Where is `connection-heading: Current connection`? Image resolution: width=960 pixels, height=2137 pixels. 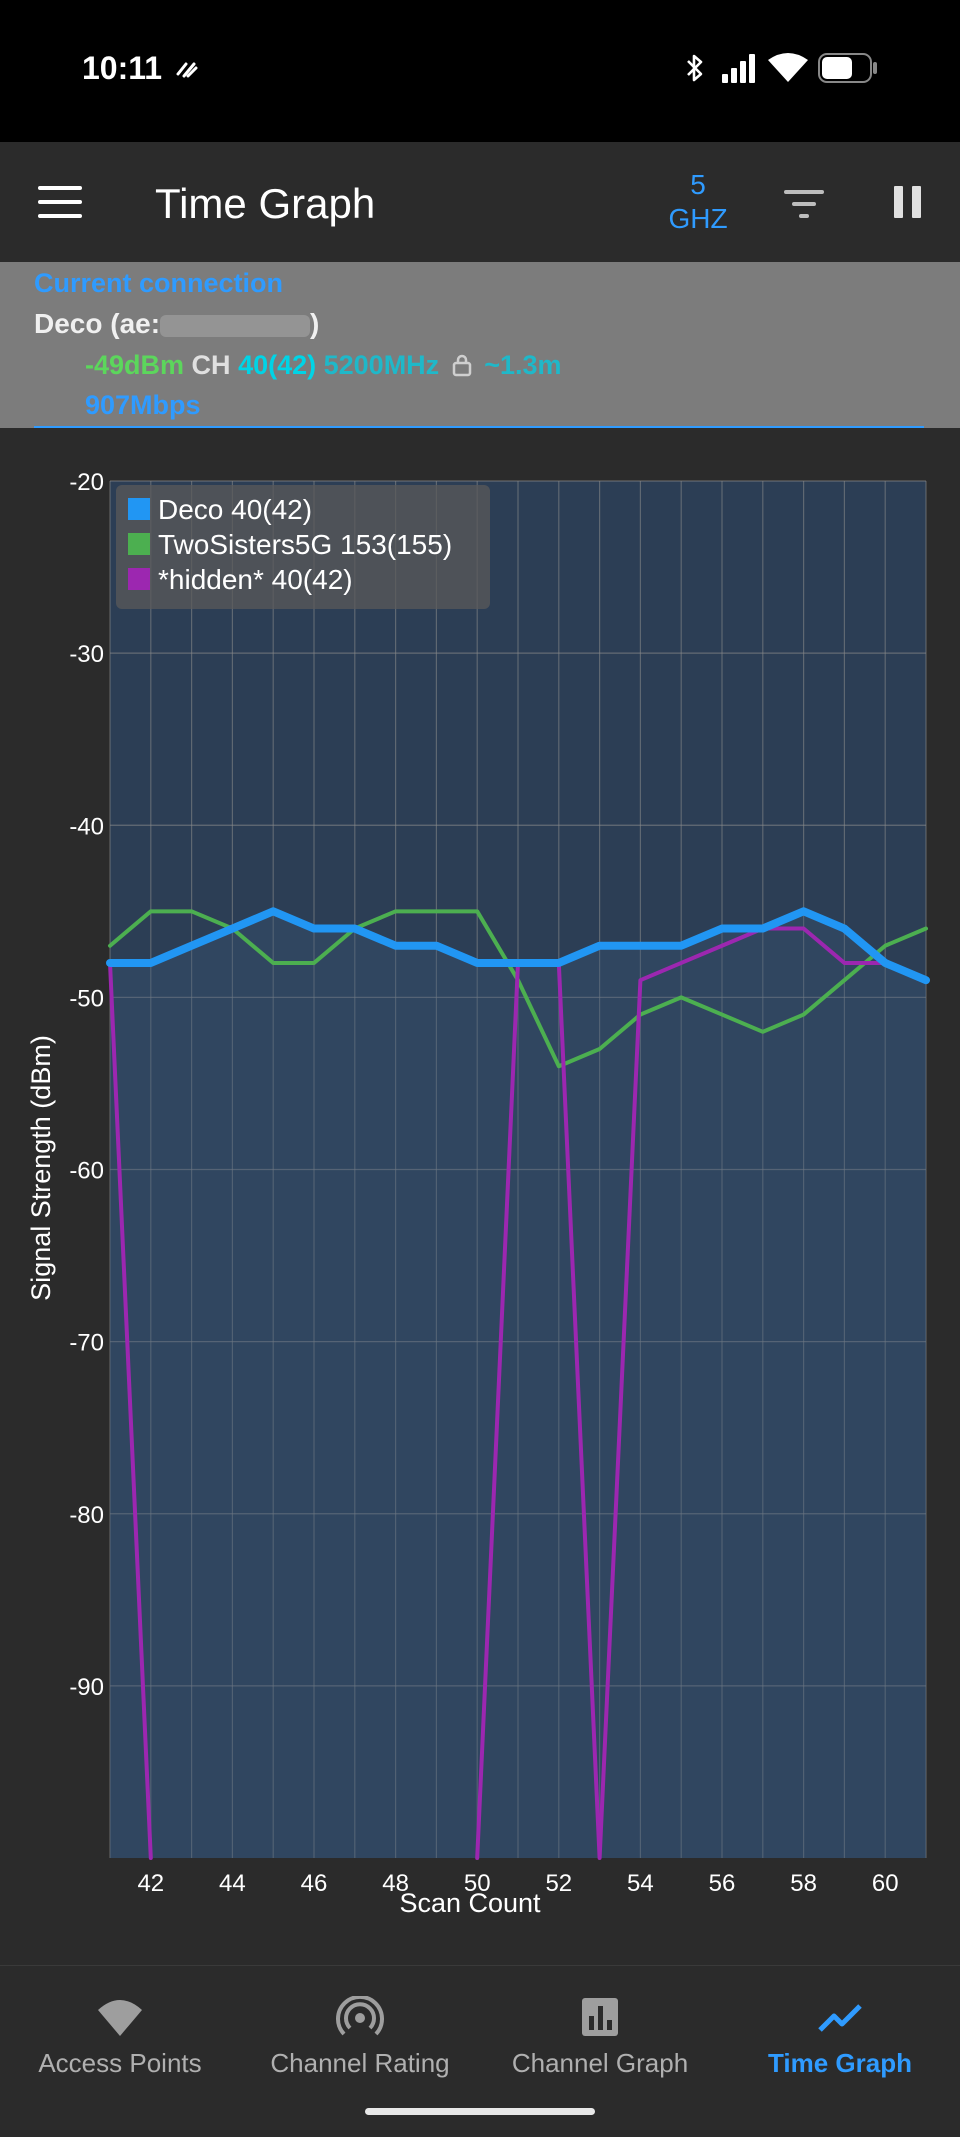 connection-heading: Current connection is located at coordinates (159, 283).